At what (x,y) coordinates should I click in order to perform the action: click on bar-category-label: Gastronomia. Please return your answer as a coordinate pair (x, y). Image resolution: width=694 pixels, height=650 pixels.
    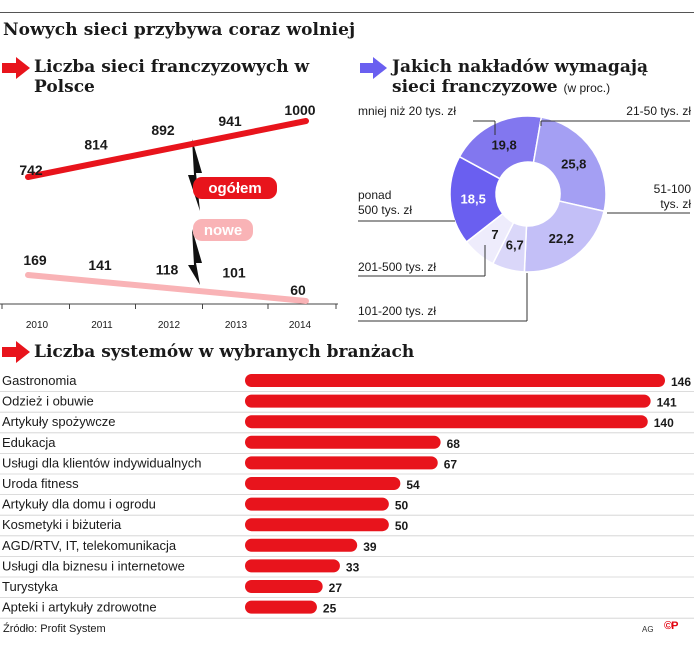
    Looking at the image, I should click on (39, 380).